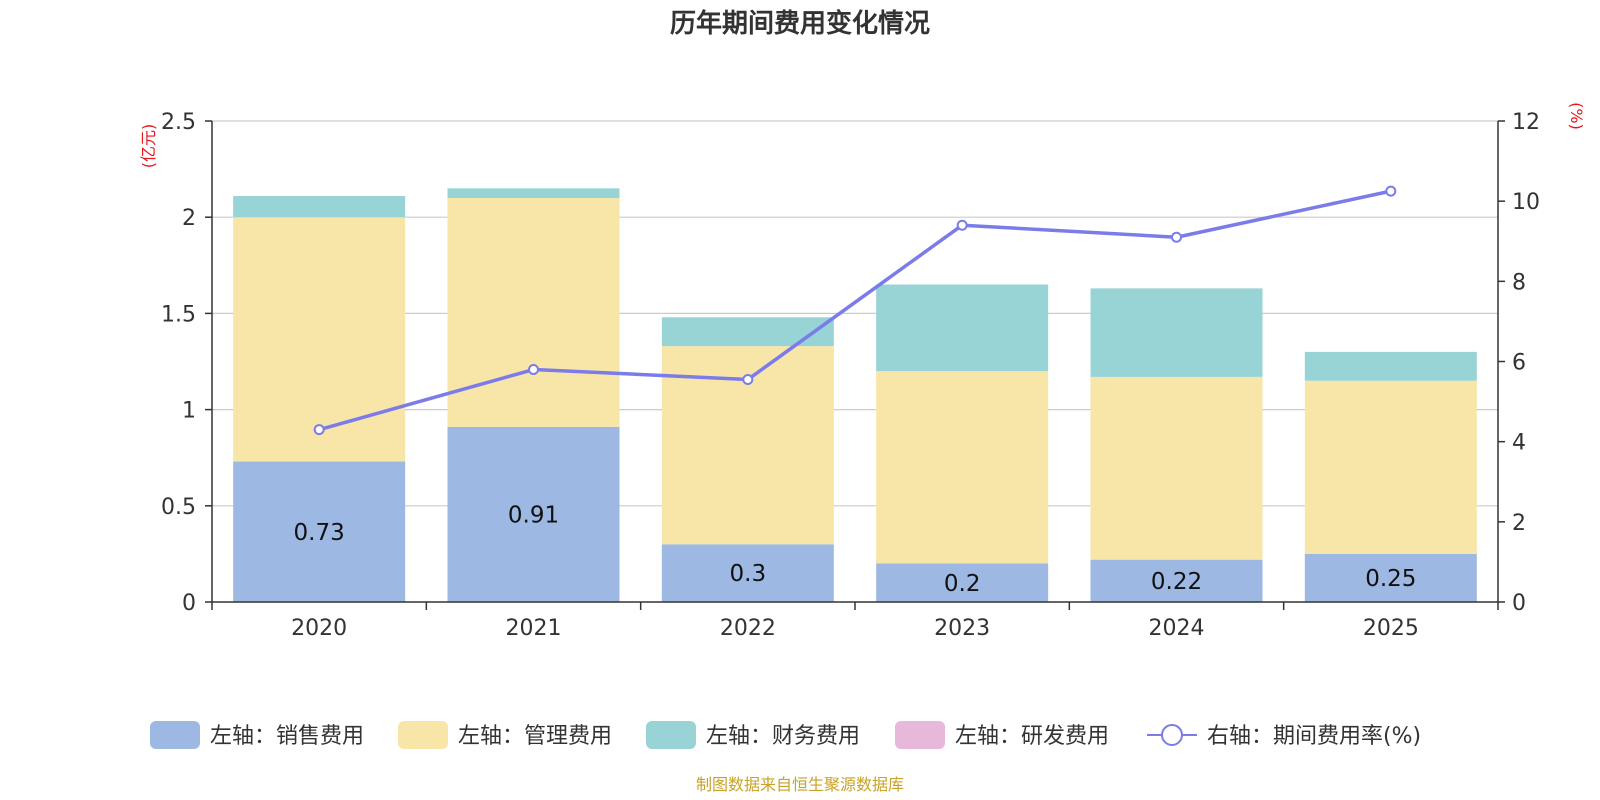  What do you see at coordinates (189, 603) in the screenshot?
I see `left-tick-label: 0` at bounding box center [189, 603].